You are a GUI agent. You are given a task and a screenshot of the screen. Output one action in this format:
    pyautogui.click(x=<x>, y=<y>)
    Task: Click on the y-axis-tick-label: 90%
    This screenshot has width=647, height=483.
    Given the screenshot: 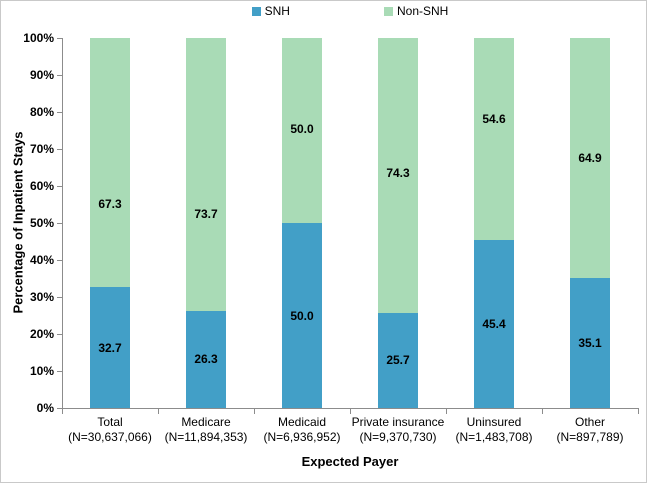 What is the action you would take?
    pyautogui.click(x=41, y=75)
    